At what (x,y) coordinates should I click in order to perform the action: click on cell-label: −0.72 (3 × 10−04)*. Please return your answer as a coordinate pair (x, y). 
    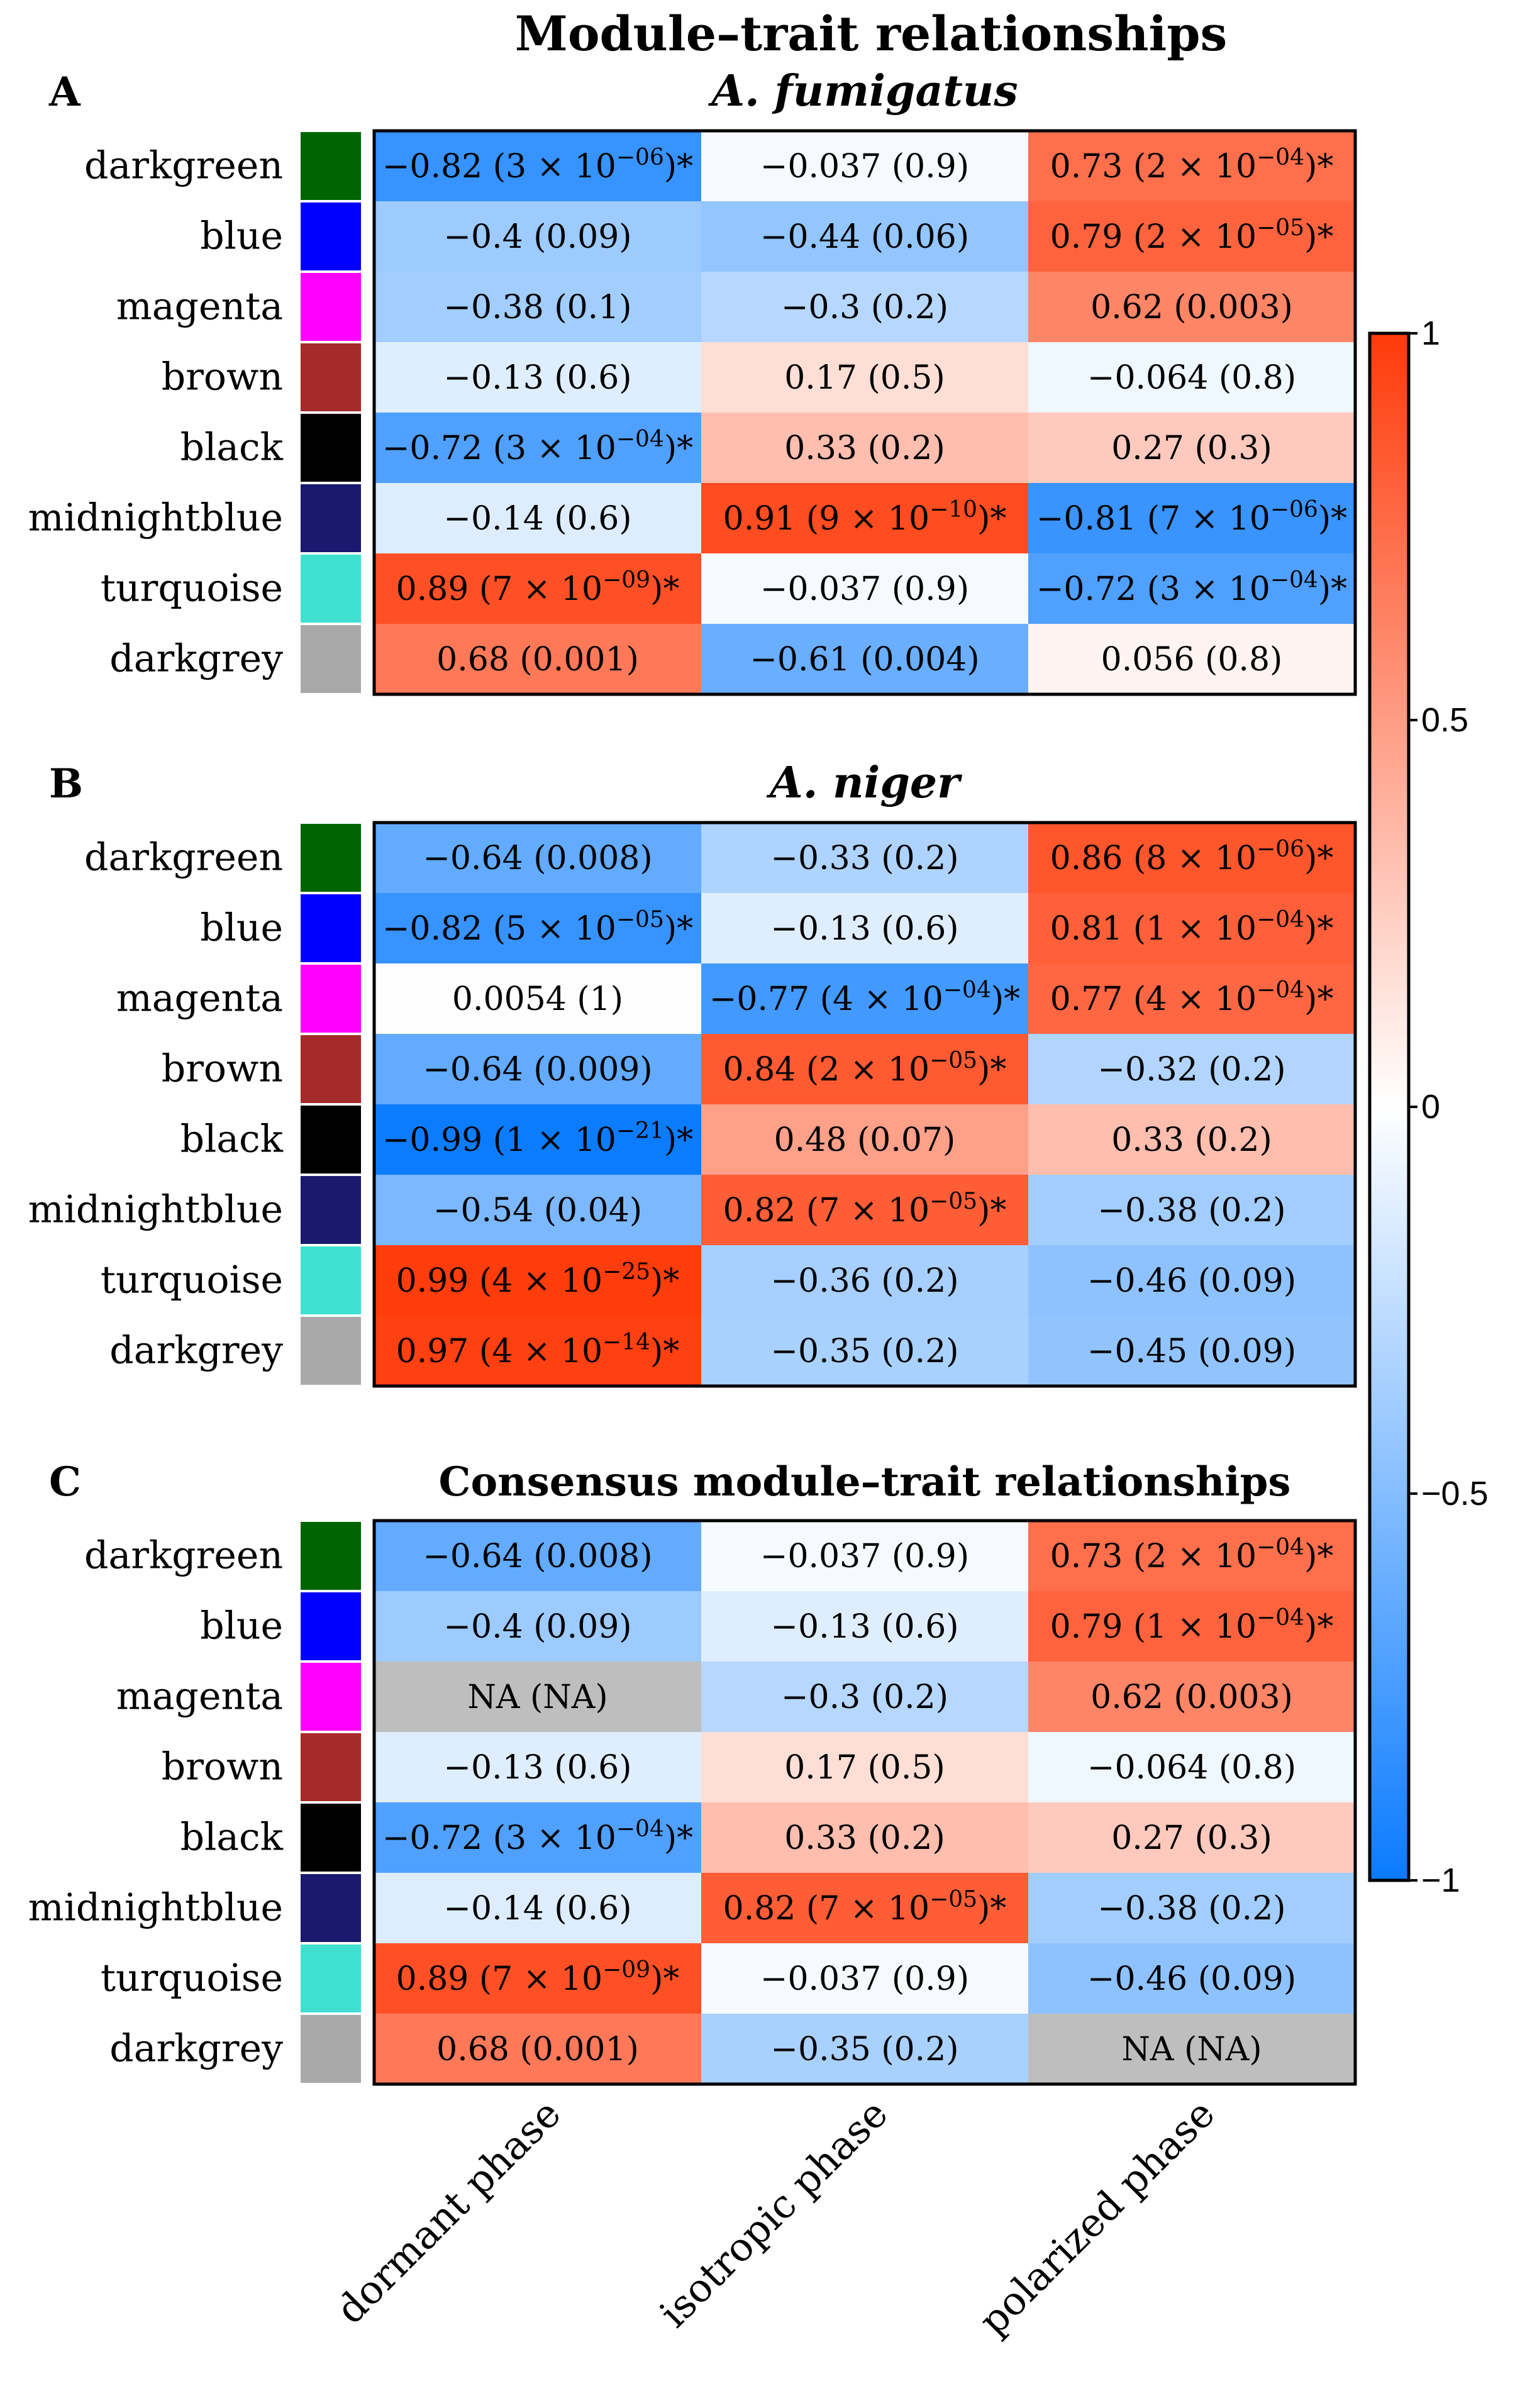
    Looking at the image, I should click on (537, 446).